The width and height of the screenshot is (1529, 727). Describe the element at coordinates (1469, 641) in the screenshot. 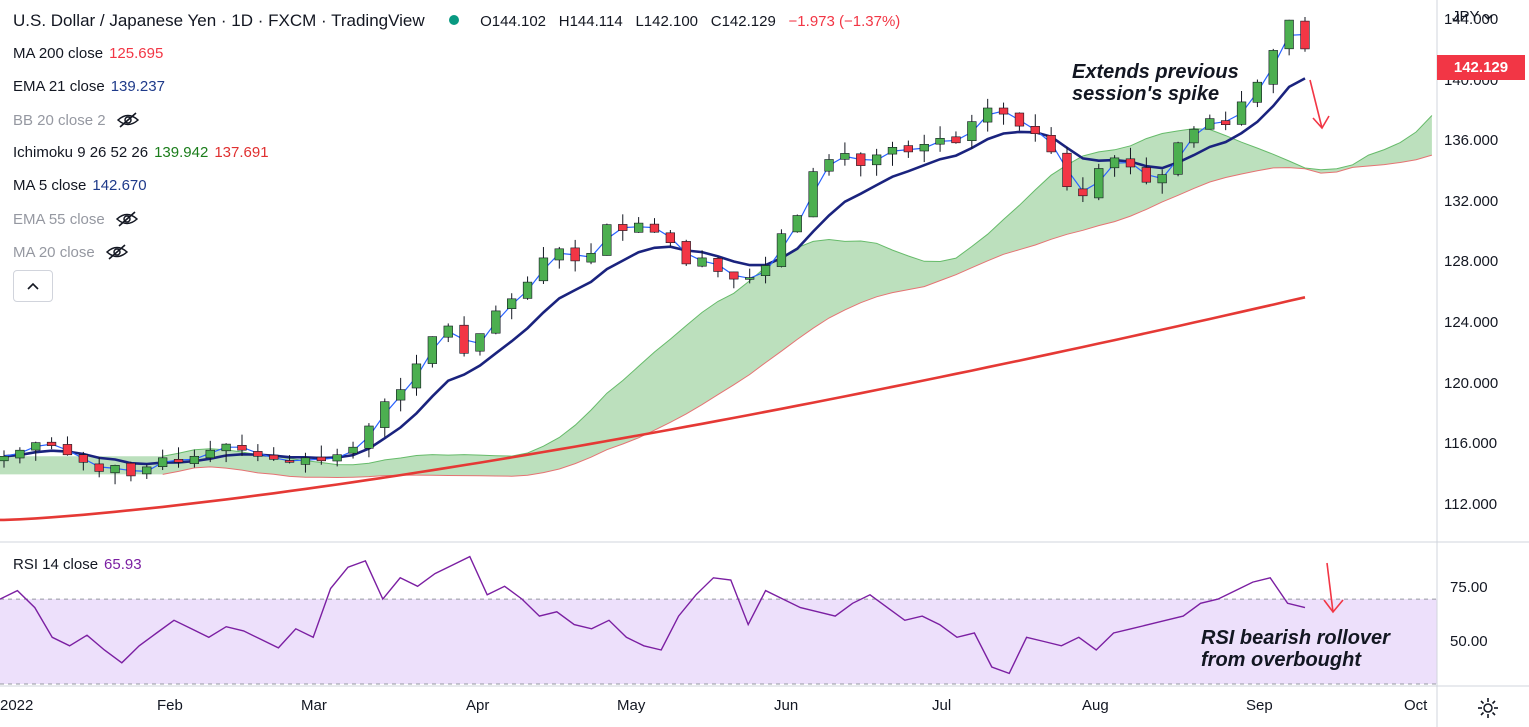

I see `rsi-tick-label: 50.00` at that location.